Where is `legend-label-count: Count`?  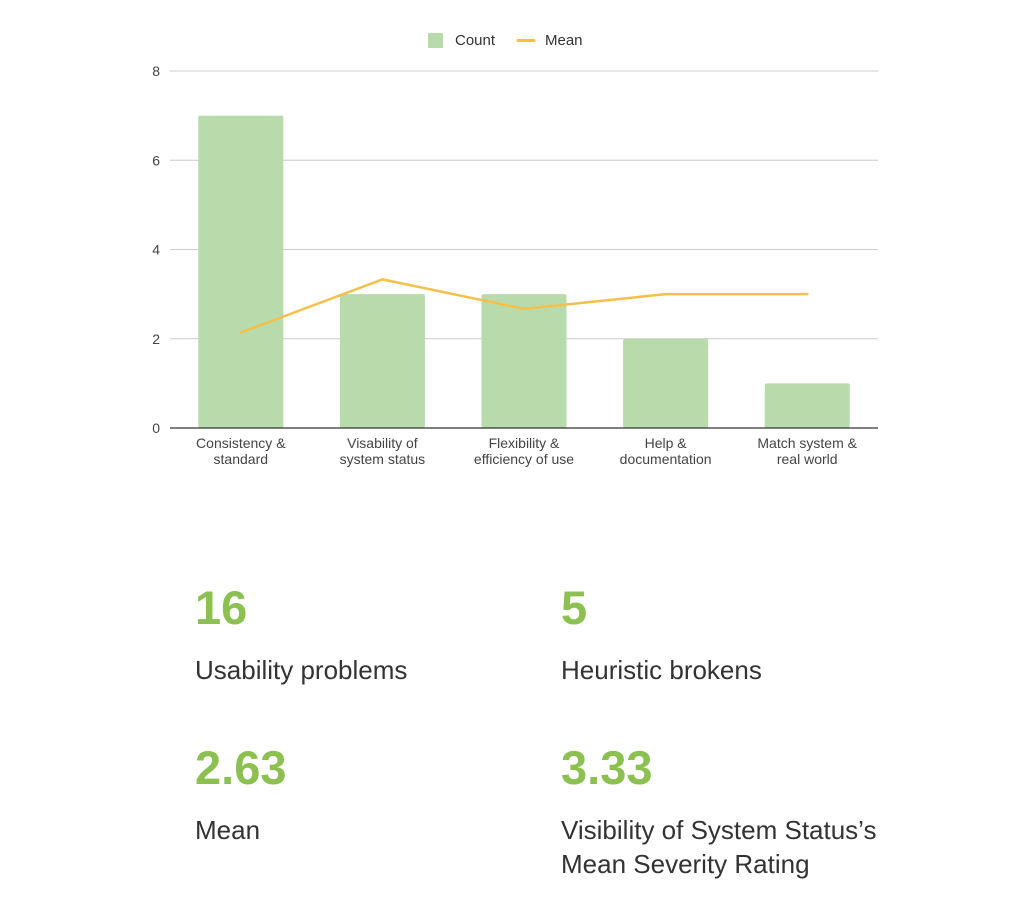 legend-label-count: Count is located at coordinates (475, 40).